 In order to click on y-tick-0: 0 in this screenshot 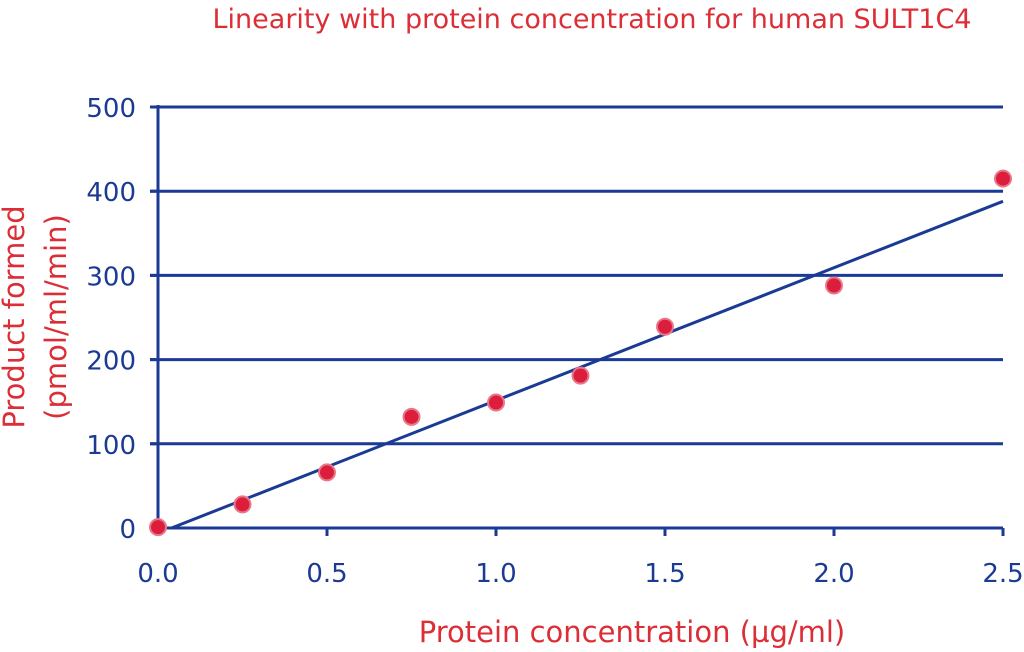, I will do `click(127, 530)`.